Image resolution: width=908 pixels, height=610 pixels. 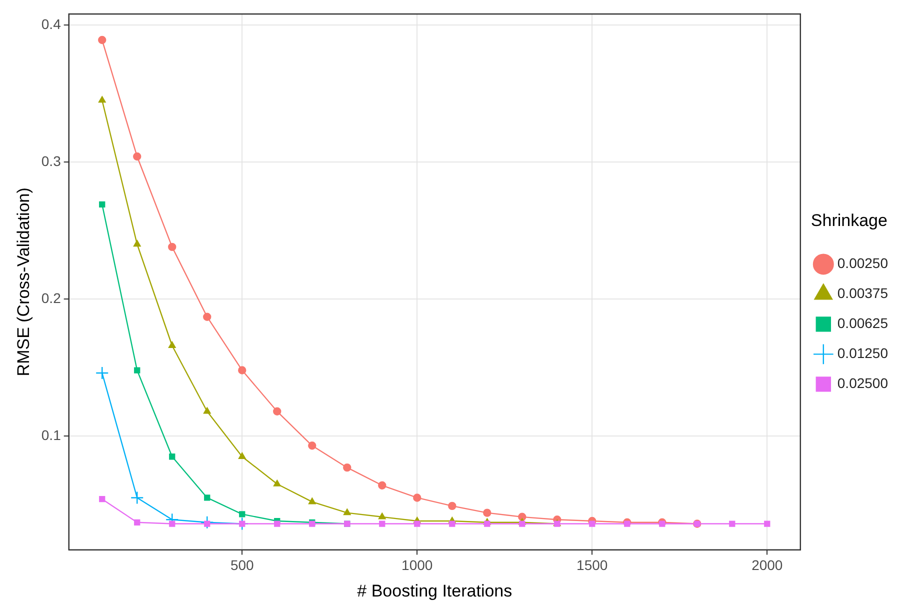 I want to click on legend-label: 0.02500, so click(x=862, y=383).